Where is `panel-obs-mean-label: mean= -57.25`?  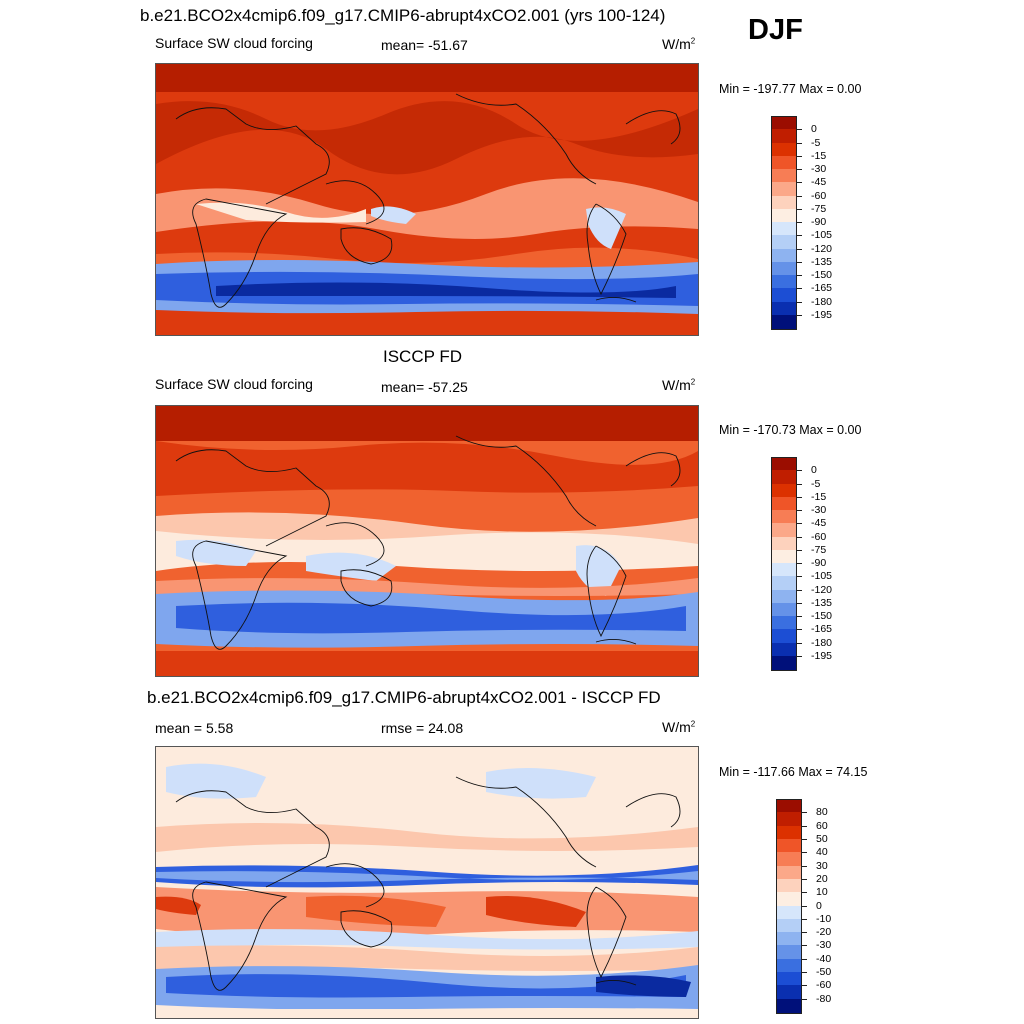
panel-obs-mean-label: mean= -57.25 is located at coordinates (424, 387).